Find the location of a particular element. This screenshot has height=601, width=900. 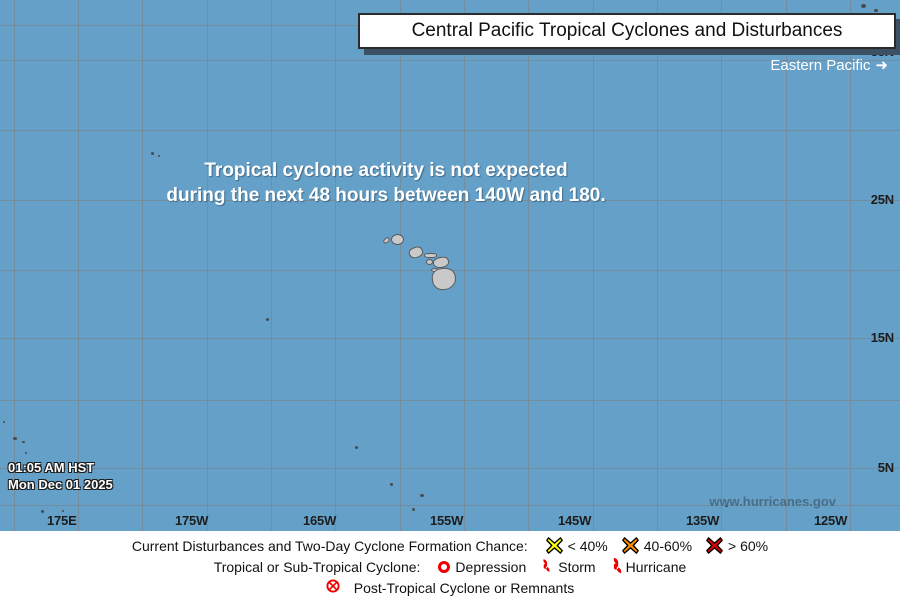

legend-chance-medium-label: 40-60% is located at coordinates (668, 545).